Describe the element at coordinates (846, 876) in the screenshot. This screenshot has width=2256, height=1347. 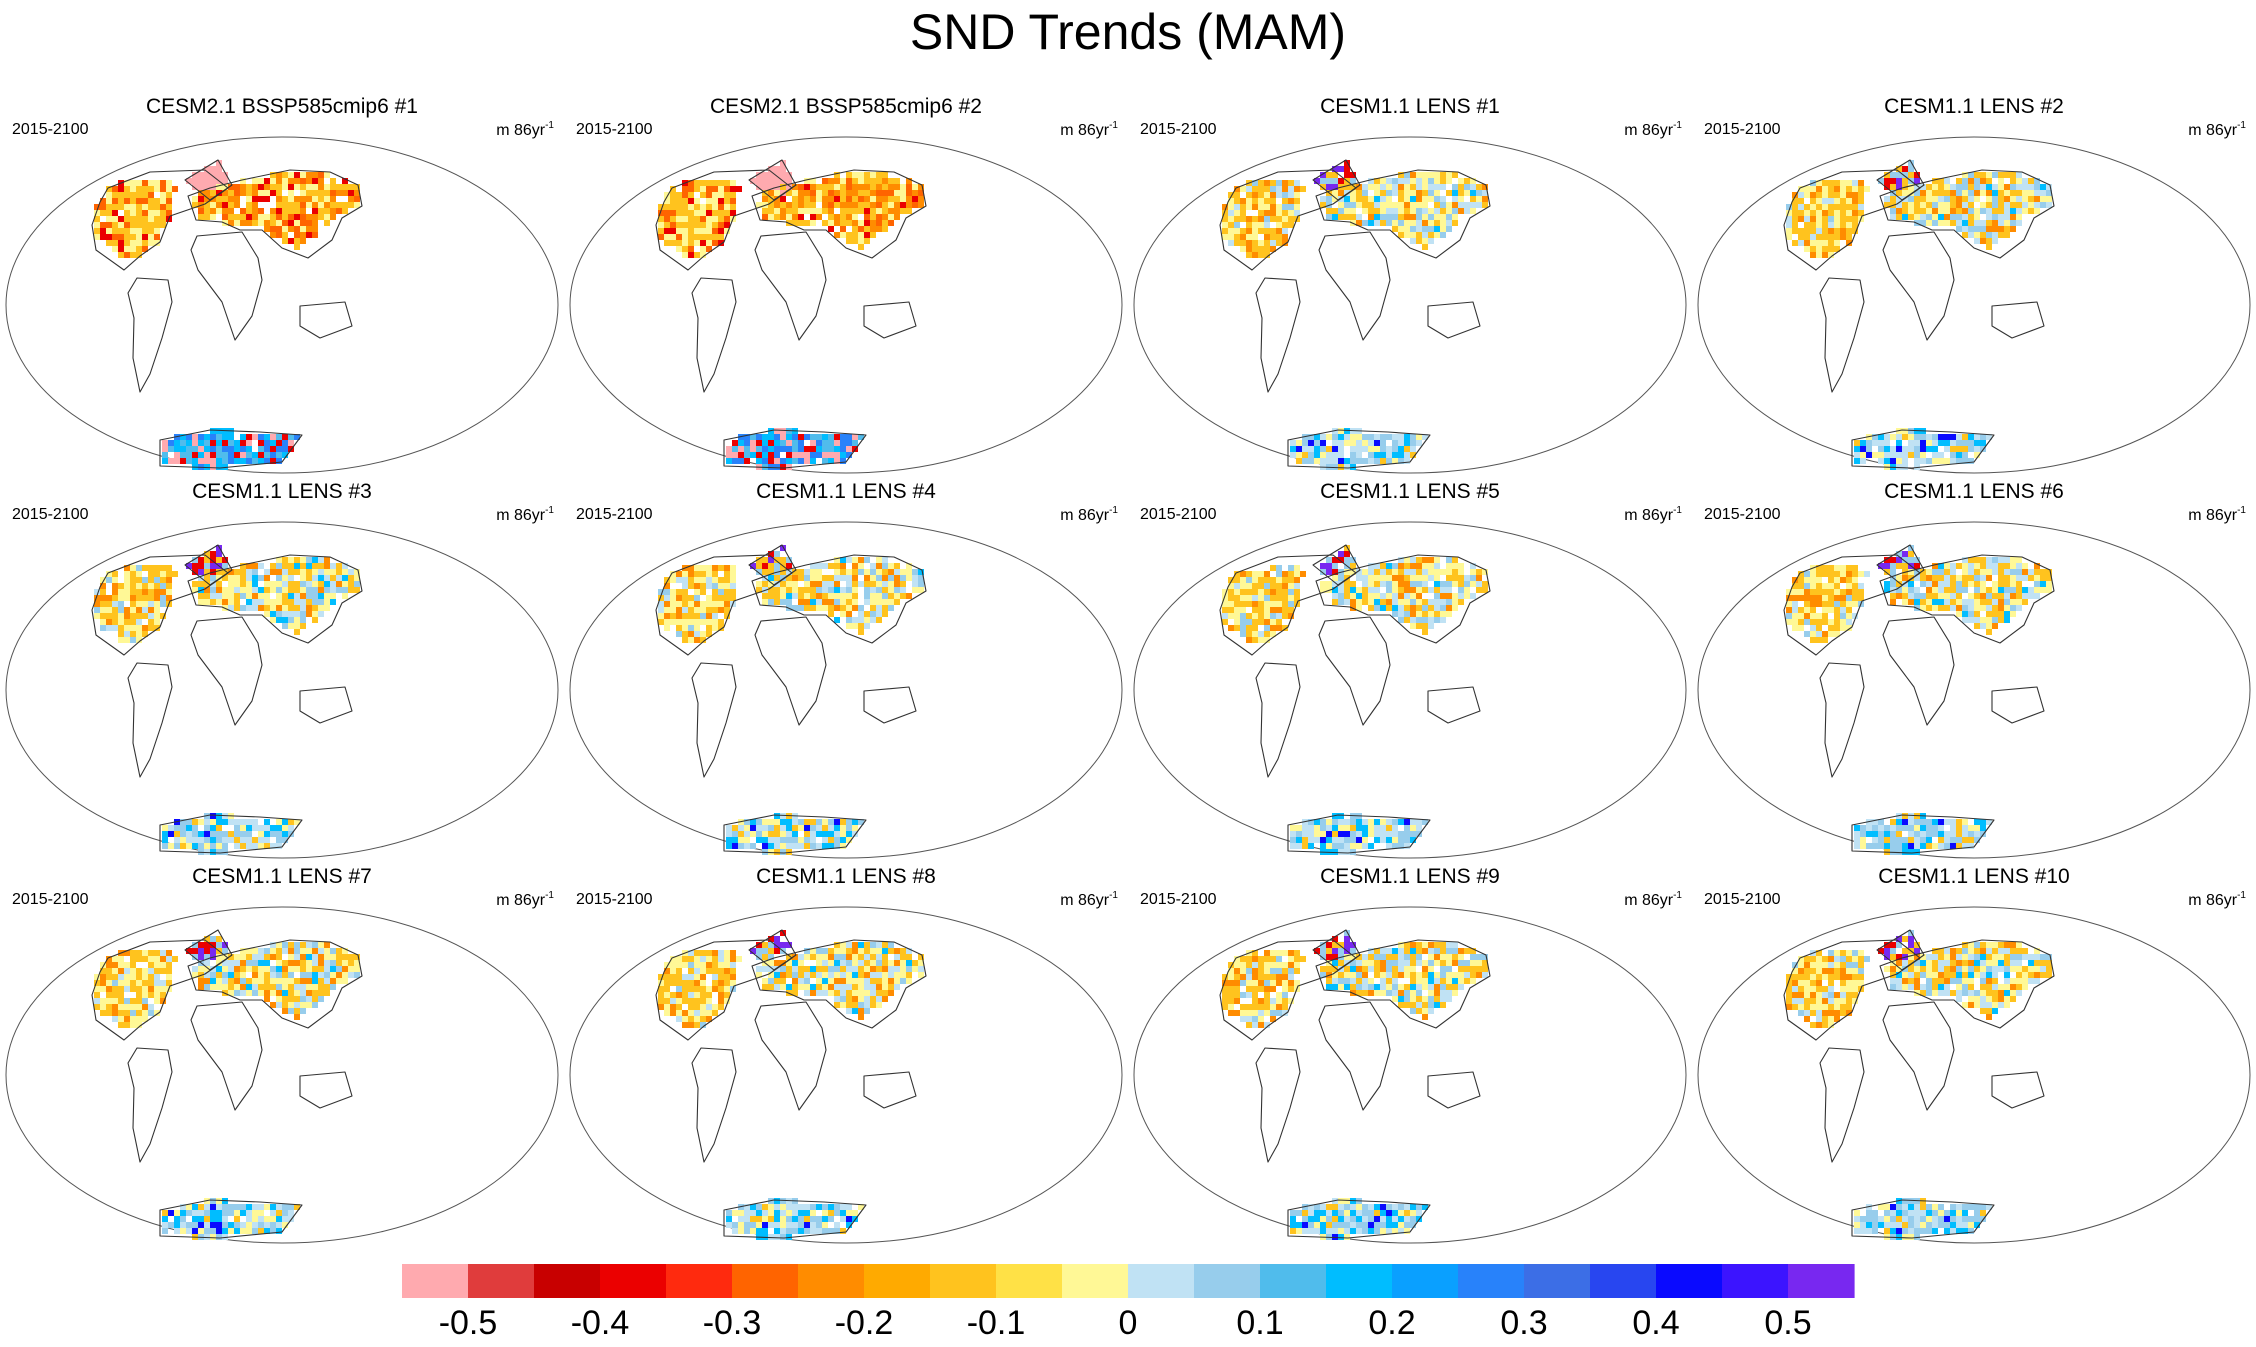
I see `panel-title: CESM1.1 LENS #8` at that location.